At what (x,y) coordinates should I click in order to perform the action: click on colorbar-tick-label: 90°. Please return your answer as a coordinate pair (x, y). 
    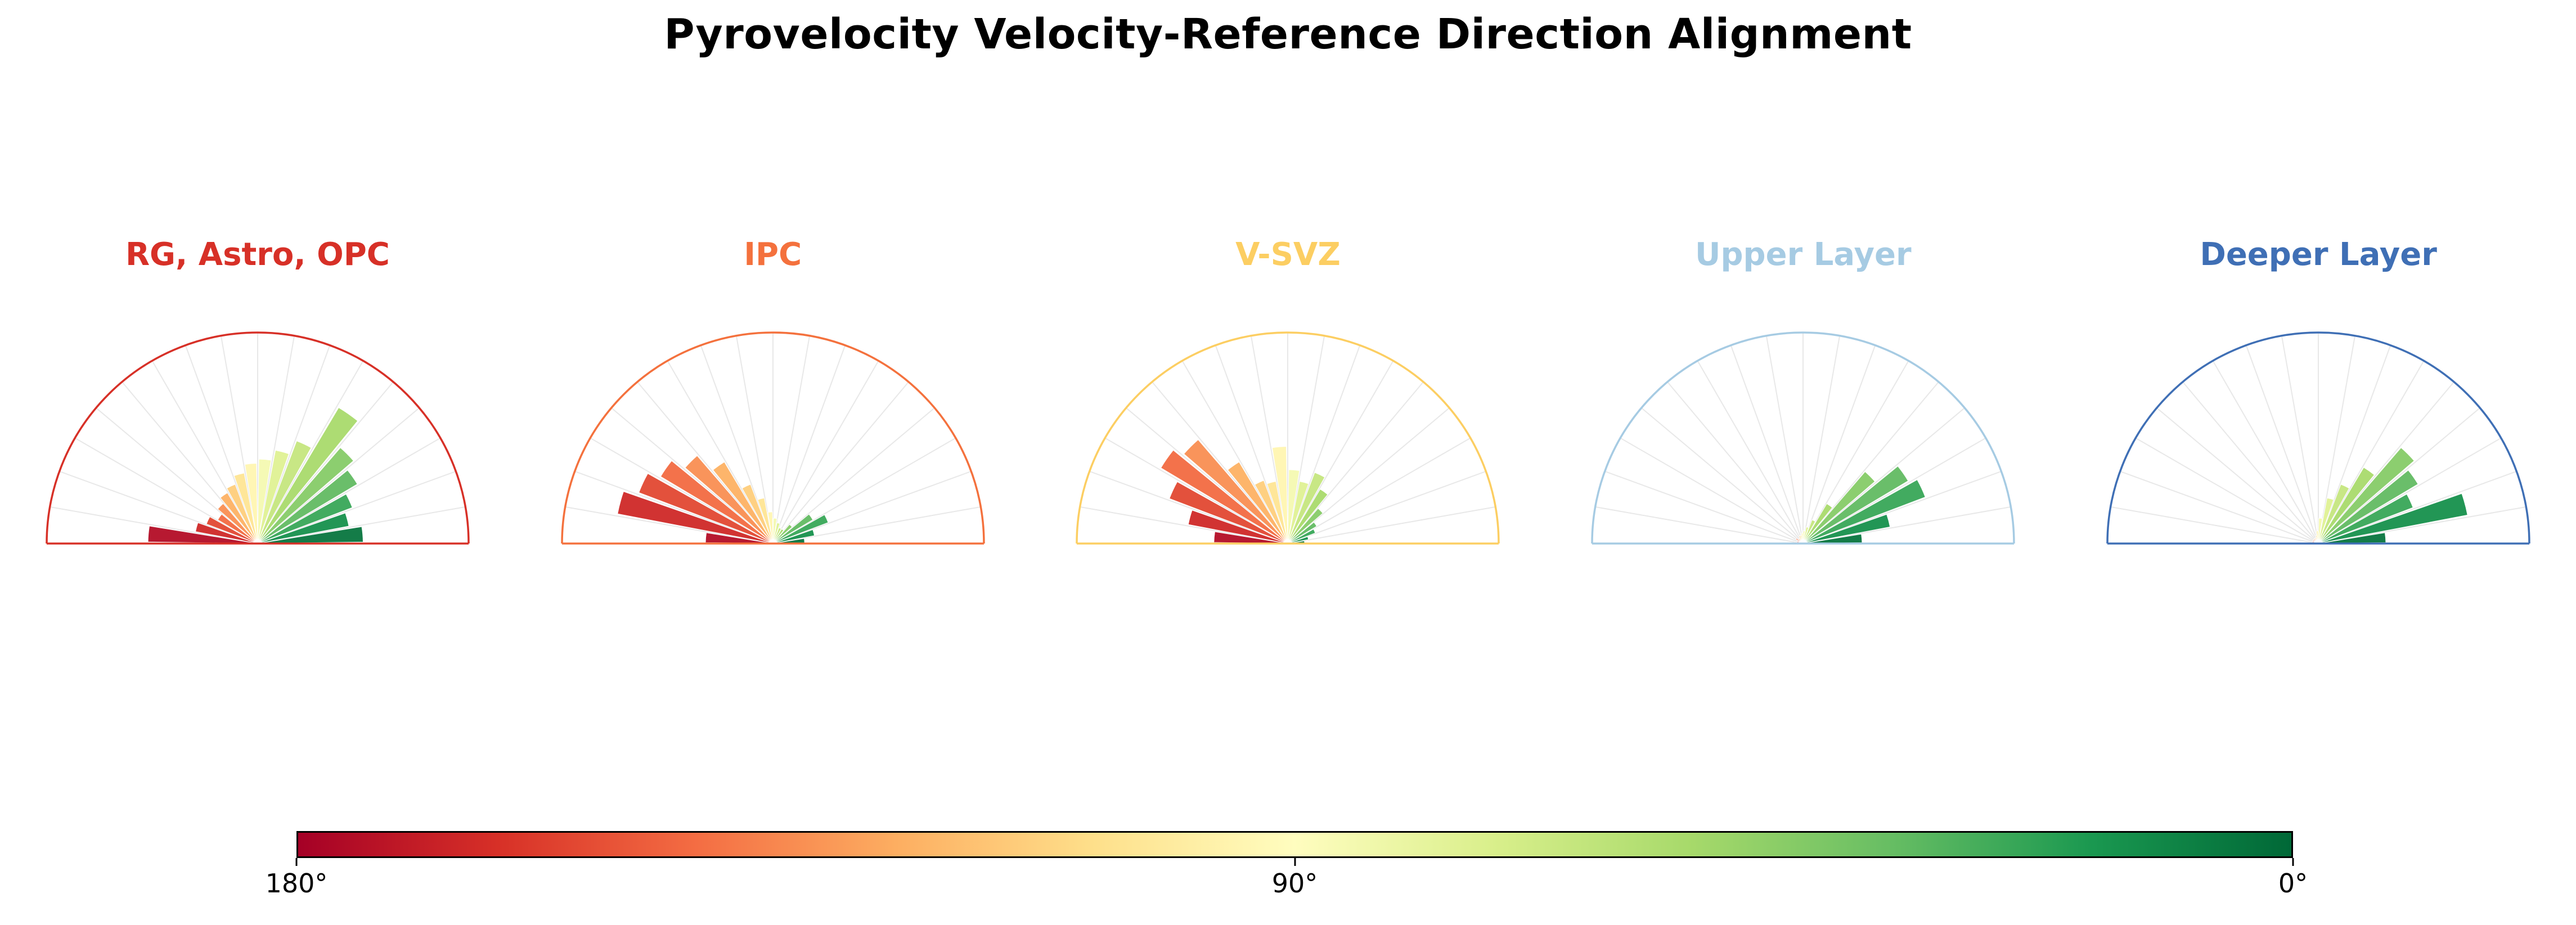
    Looking at the image, I should click on (1294, 883).